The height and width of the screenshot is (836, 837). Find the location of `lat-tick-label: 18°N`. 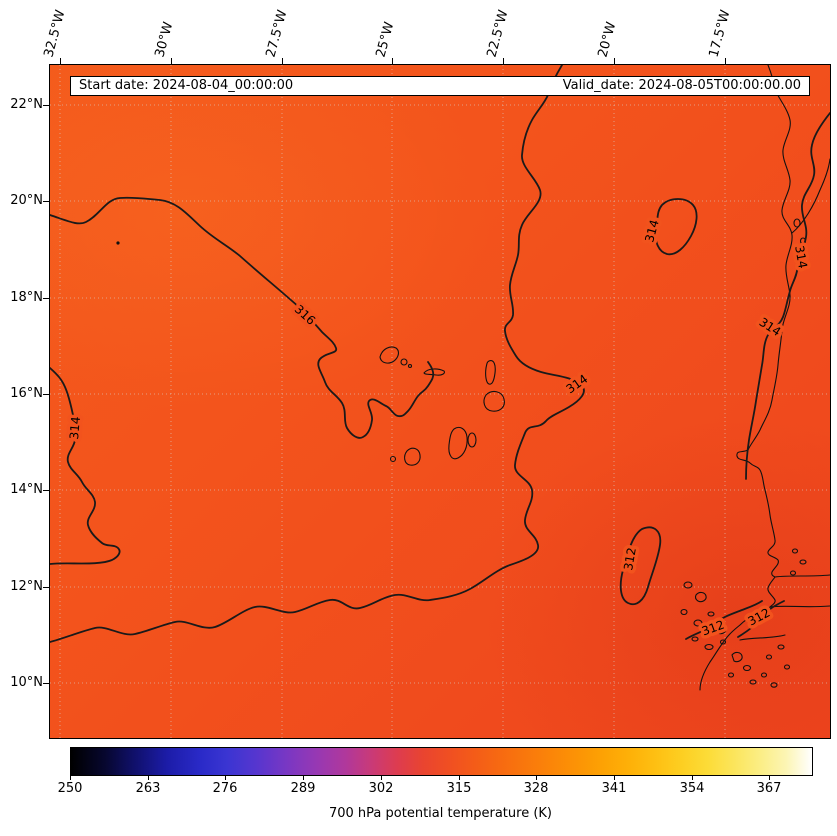

lat-tick-label: 18°N is located at coordinates (26, 297).